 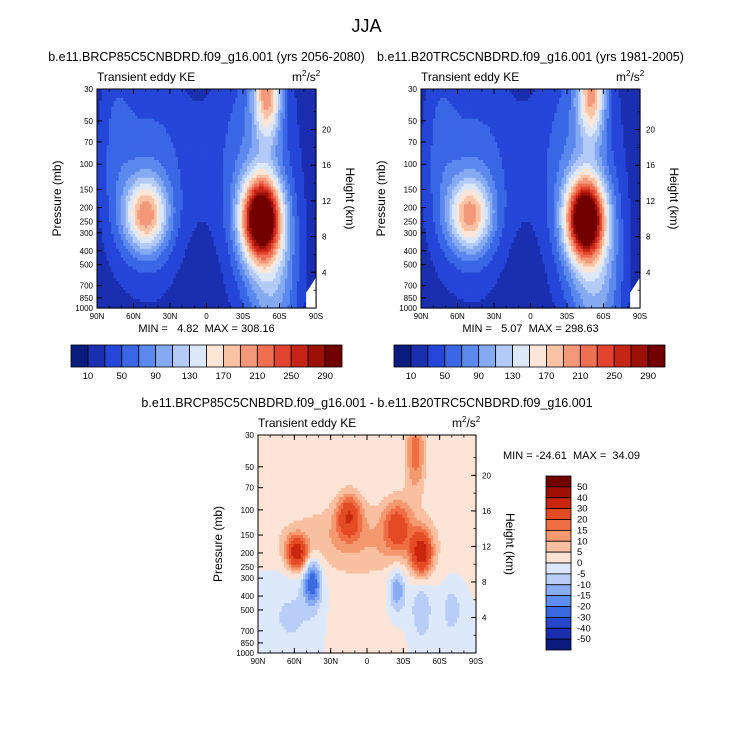 I want to click on contour-fill, so click(x=207, y=199).